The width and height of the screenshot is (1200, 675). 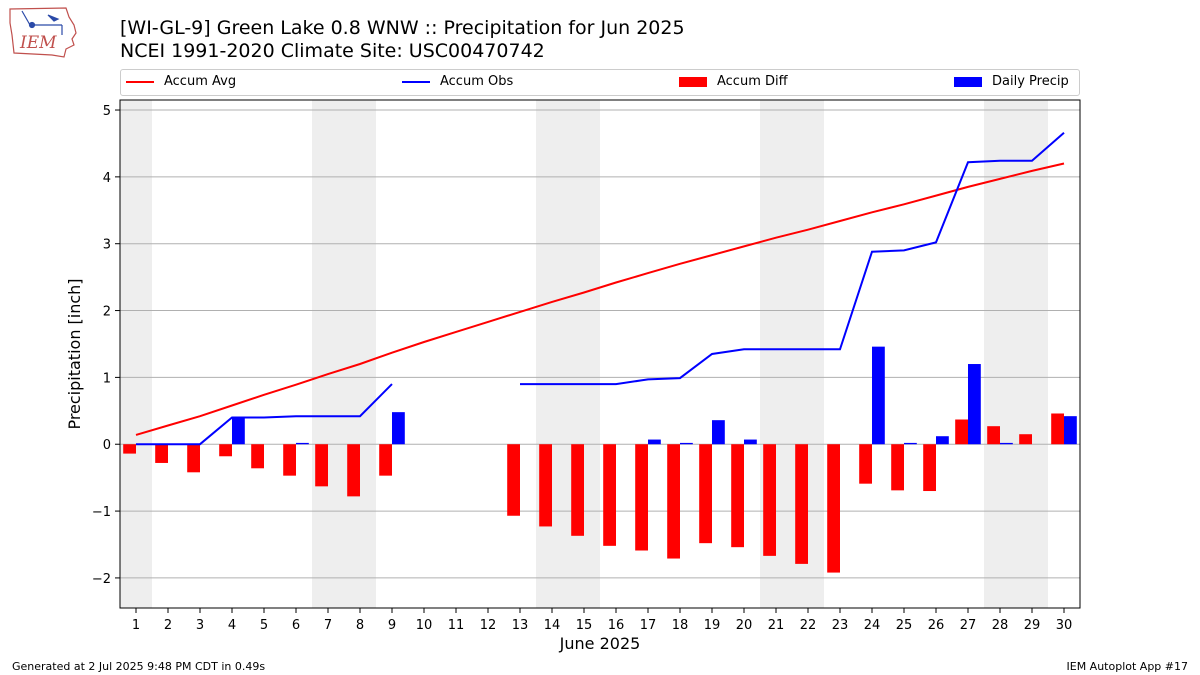 I want to click on y-tick-label: −1, so click(x=101, y=512).